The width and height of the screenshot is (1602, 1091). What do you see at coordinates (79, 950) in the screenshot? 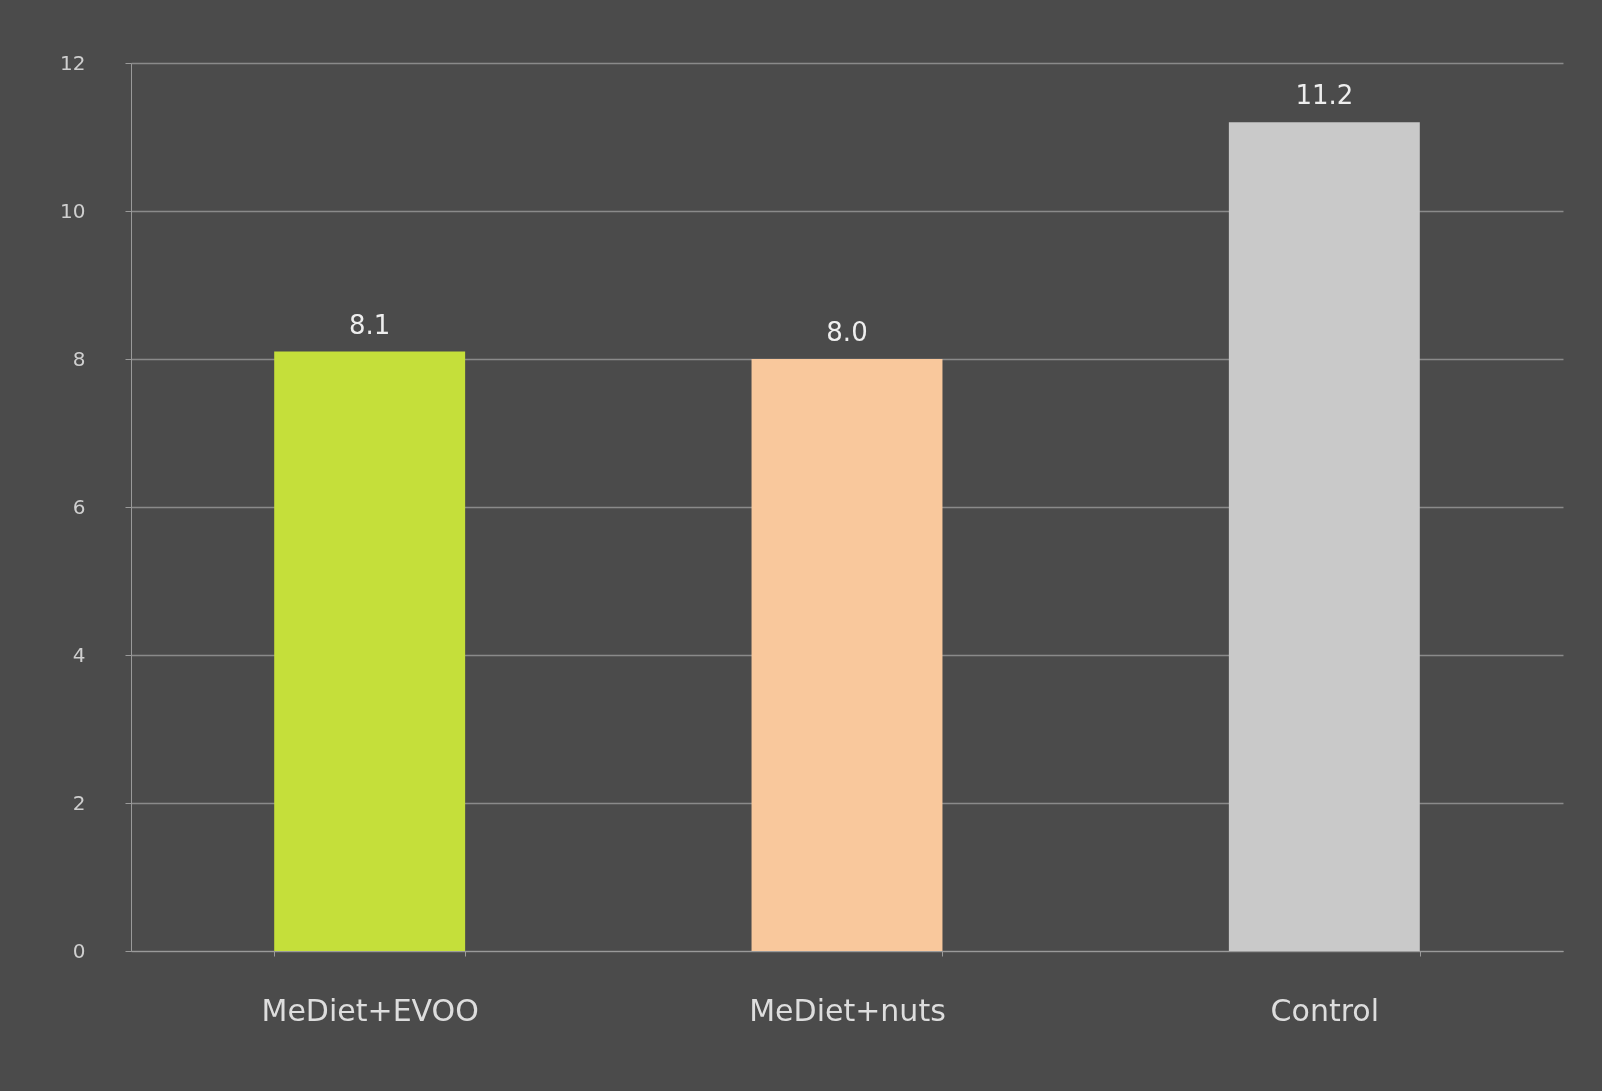
I see `y-tick-label: 0` at bounding box center [79, 950].